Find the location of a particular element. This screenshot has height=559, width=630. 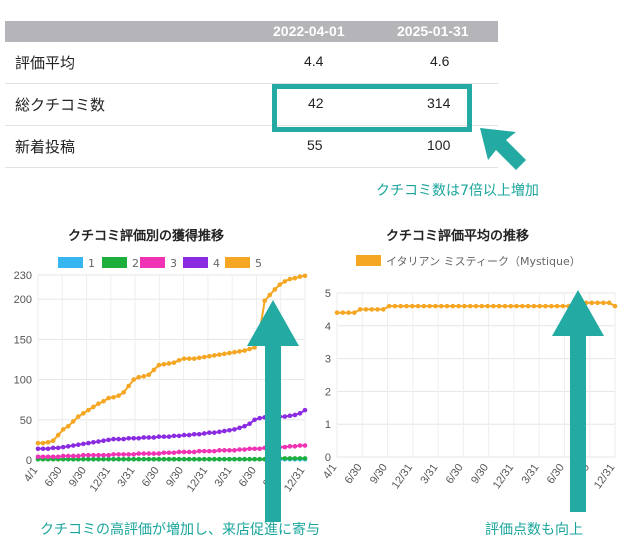

x-tick-label: 6/30 is located at coordinates (54, 477).